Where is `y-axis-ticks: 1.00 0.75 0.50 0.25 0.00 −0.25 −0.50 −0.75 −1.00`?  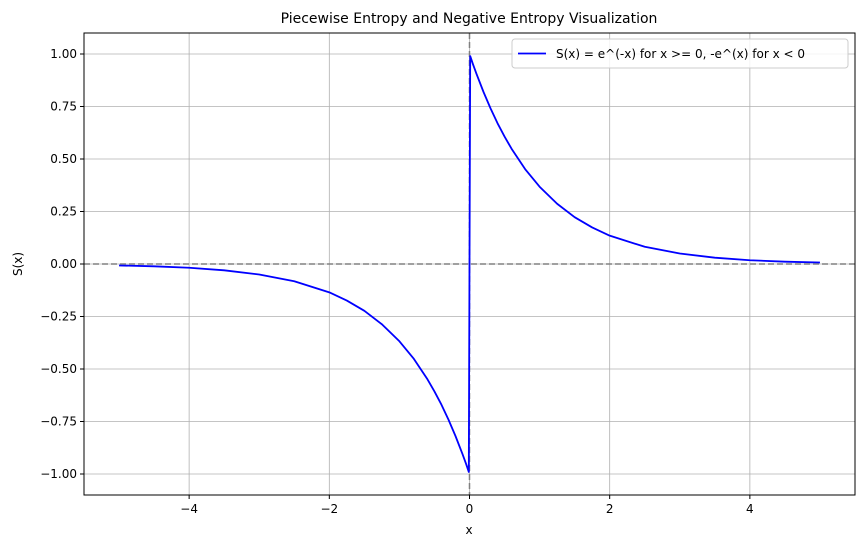 y-axis-ticks: 1.00 0.75 0.50 0.25 0.00 −0.25 −0.50 −0.75 −1.00 is located at coordinates (62, 264).